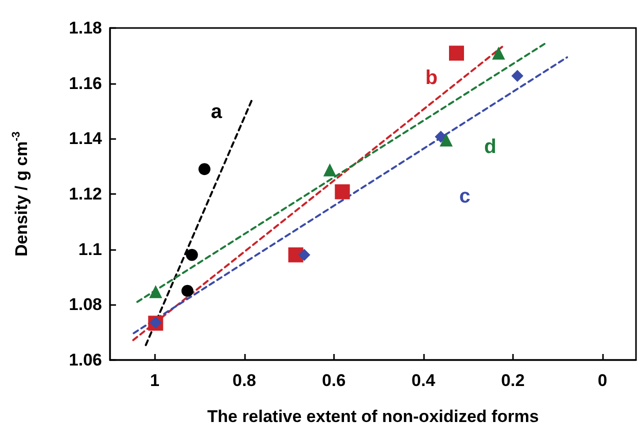 The height and width of the screenshot is (434, 639). I want to click on y-tick-label: 1.06, so click(85, 360).